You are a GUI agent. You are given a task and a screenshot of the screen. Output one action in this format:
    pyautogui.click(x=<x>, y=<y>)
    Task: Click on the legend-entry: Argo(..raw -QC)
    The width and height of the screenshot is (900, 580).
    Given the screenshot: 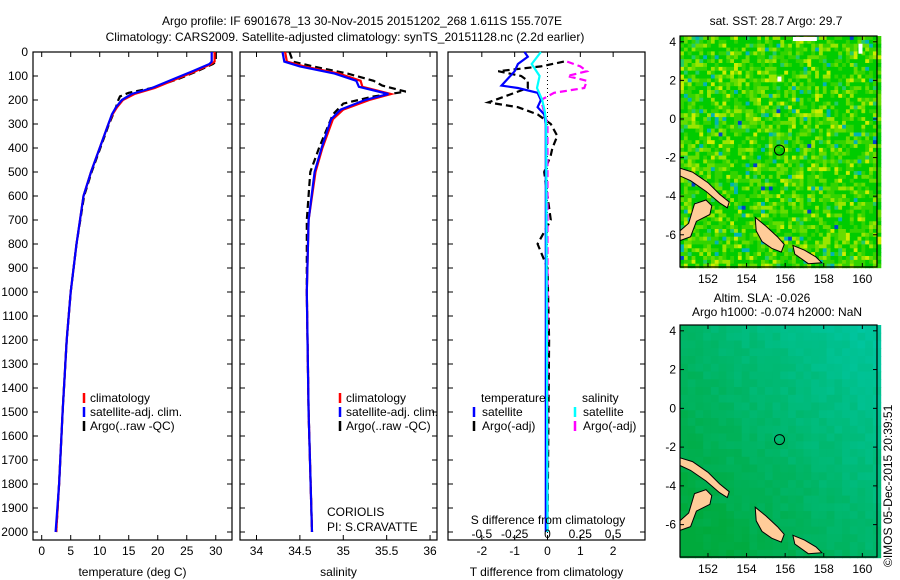 What is the action you would take?
    pyautogui.click(x=132, y=426)
    